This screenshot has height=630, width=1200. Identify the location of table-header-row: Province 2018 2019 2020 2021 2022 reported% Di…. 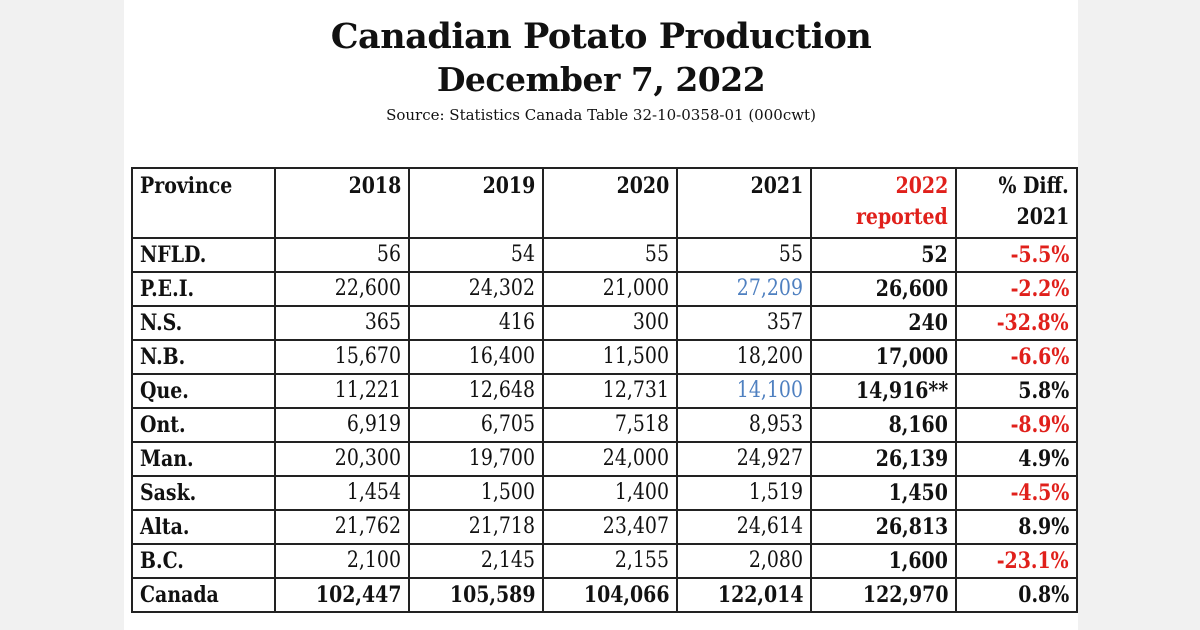
(604, 203).